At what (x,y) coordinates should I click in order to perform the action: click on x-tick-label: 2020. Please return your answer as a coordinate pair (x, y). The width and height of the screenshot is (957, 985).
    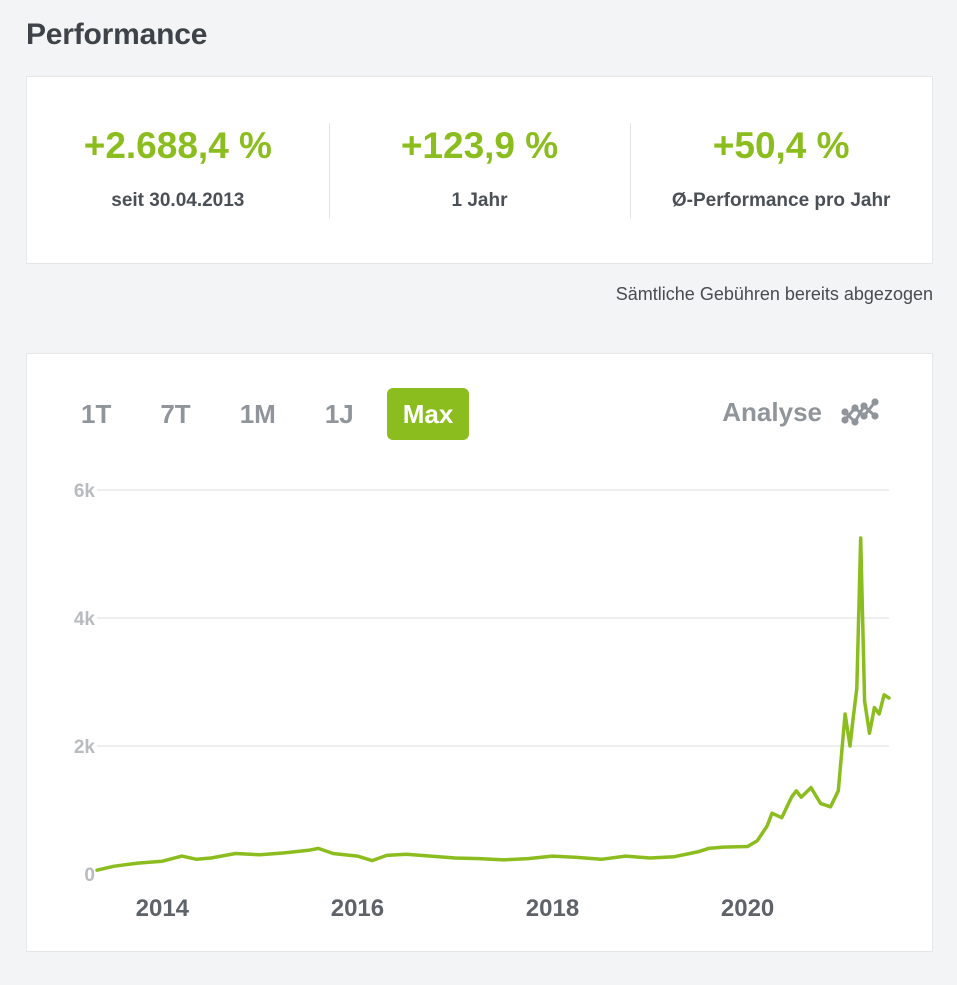
    Looking at the image, I should click on (747, 908).